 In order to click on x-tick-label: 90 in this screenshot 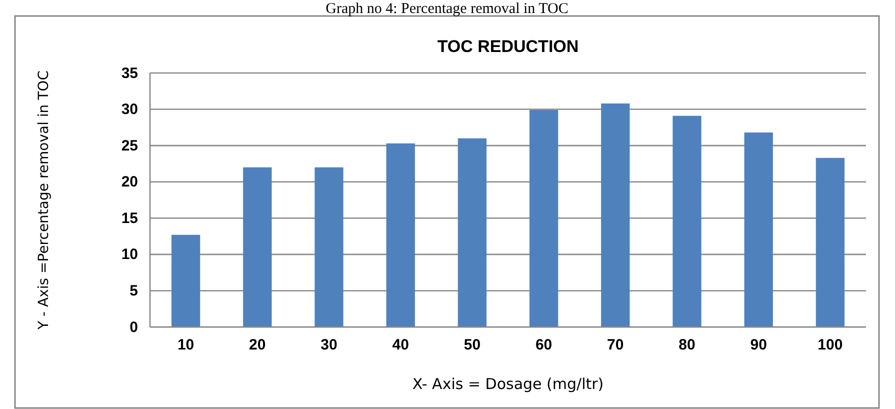, I will do `click(758, 345)`.